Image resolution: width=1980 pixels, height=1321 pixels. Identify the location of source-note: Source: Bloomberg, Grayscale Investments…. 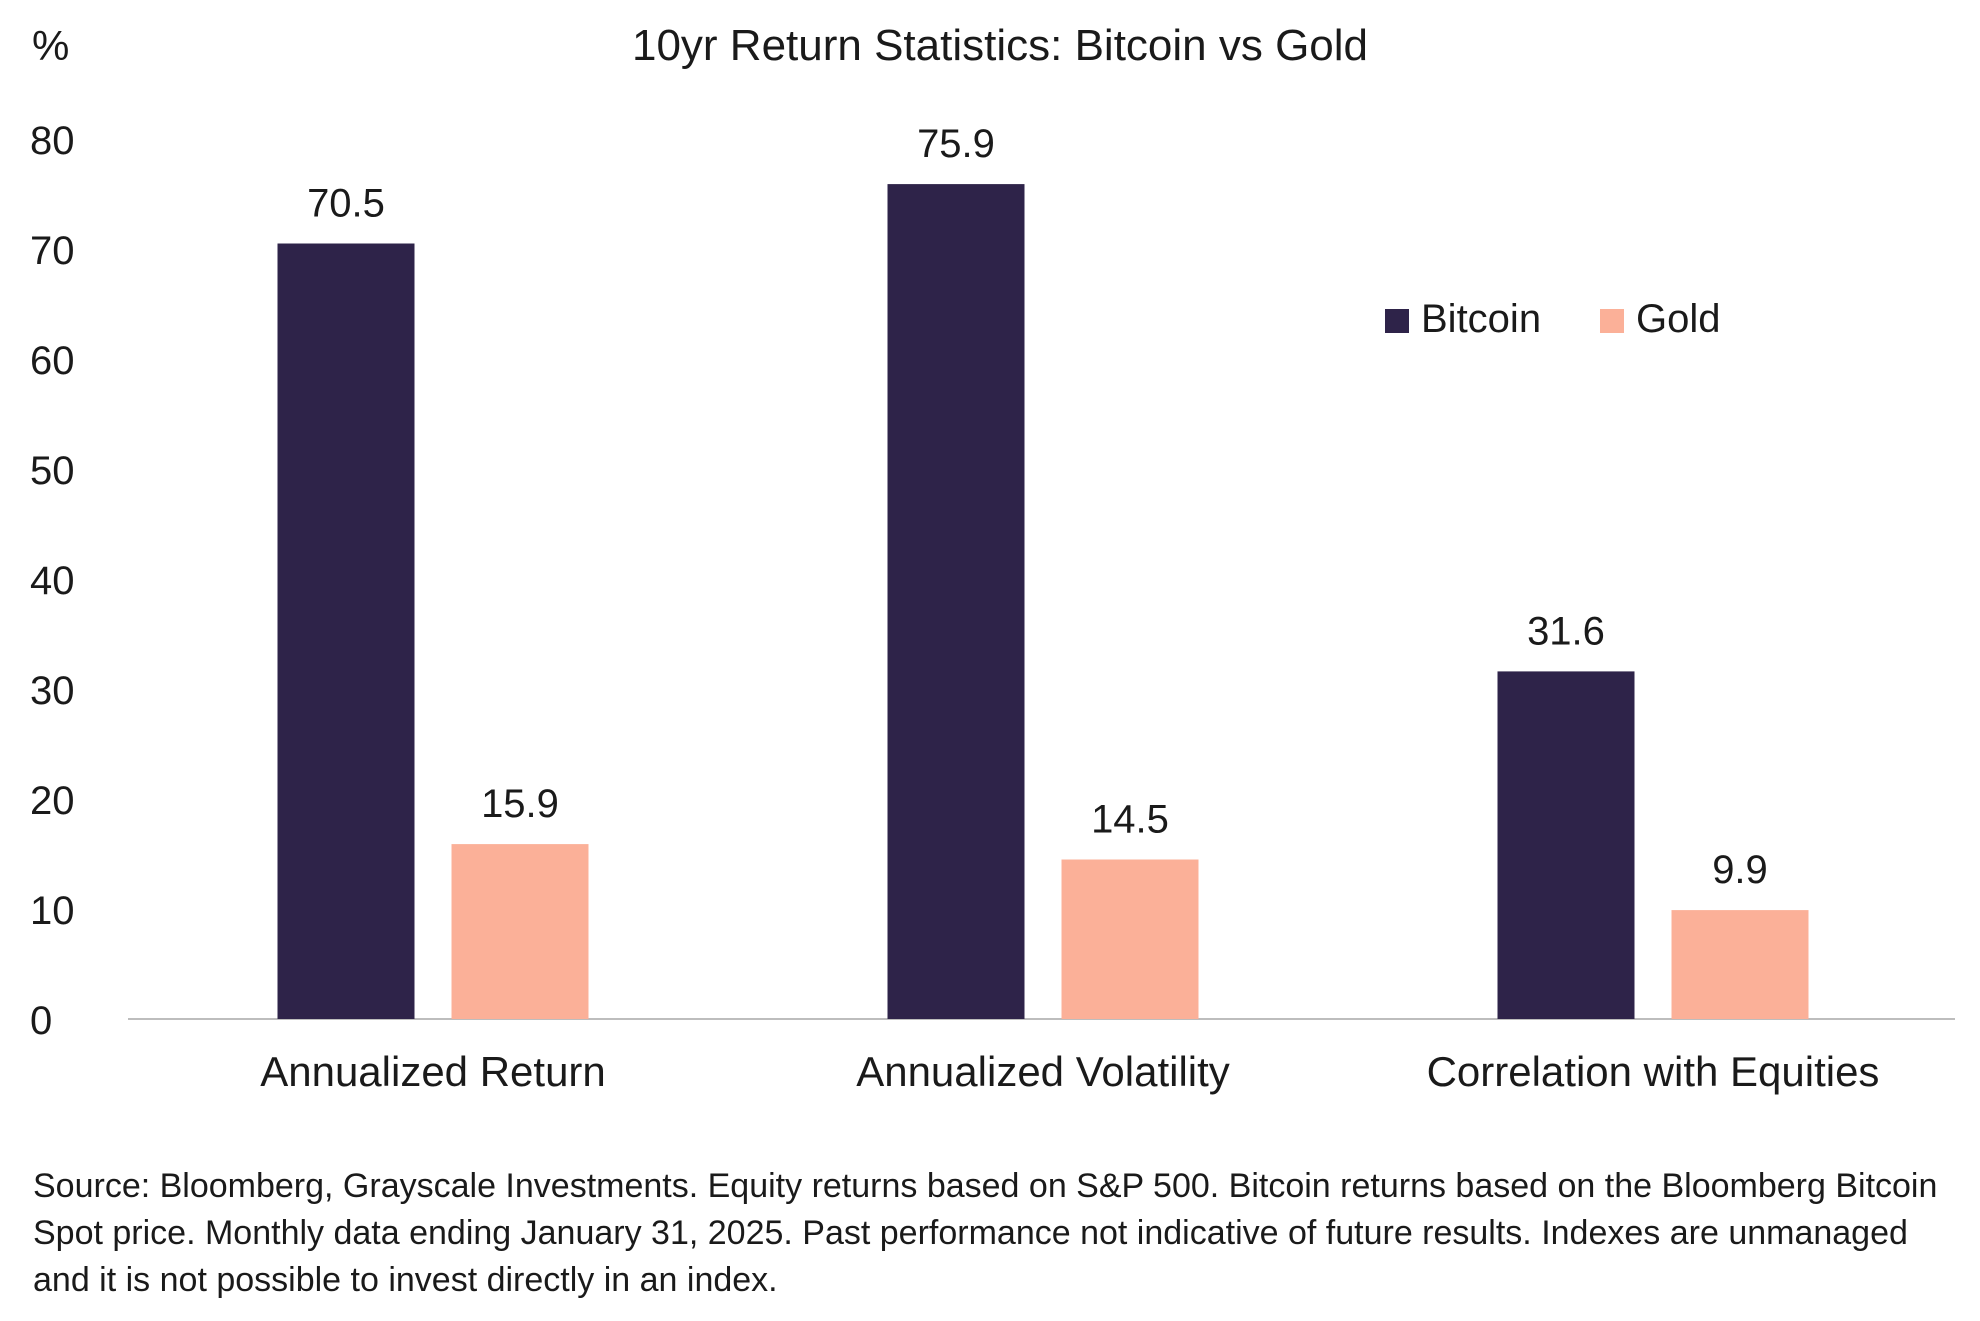
(985, 1233).